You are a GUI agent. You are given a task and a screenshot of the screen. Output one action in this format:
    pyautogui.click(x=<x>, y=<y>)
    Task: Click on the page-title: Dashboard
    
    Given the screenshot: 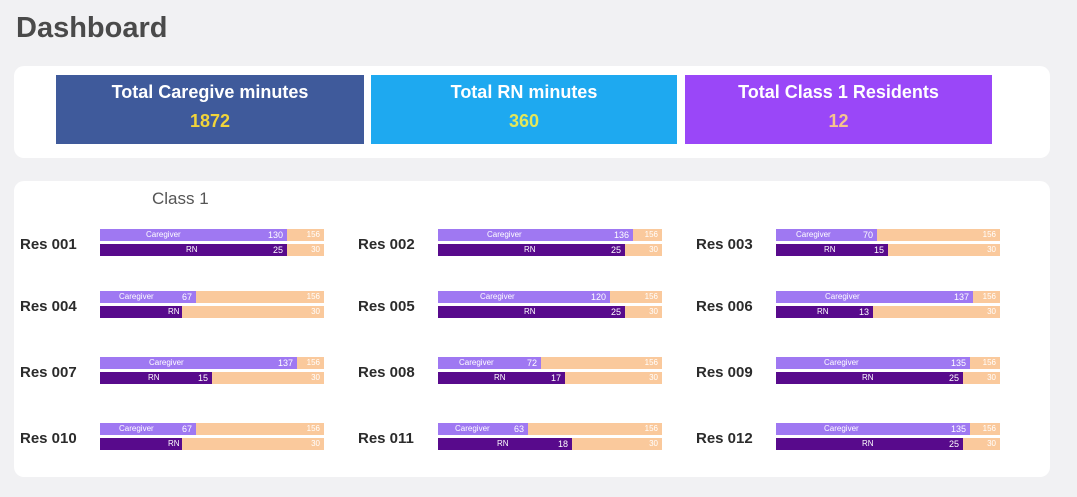 What is the action you would take?
    pyautogui.click(x=92, y=28)
    